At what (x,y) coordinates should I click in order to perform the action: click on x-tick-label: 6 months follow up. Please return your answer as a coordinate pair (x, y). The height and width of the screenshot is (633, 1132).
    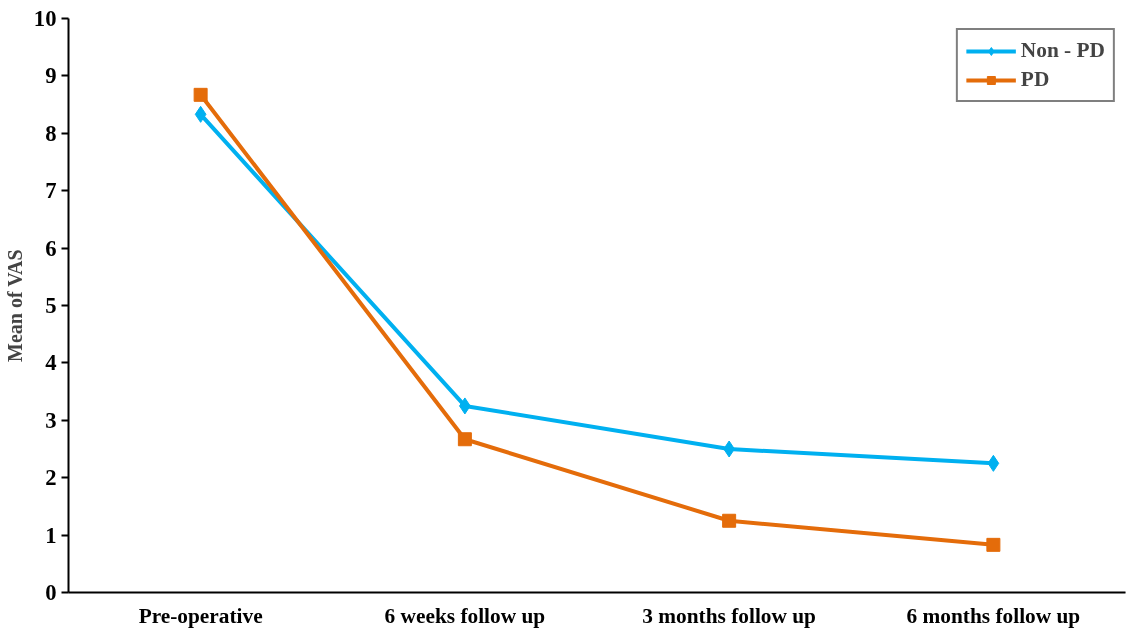
    Looking at the image, I should click on (993, 615).